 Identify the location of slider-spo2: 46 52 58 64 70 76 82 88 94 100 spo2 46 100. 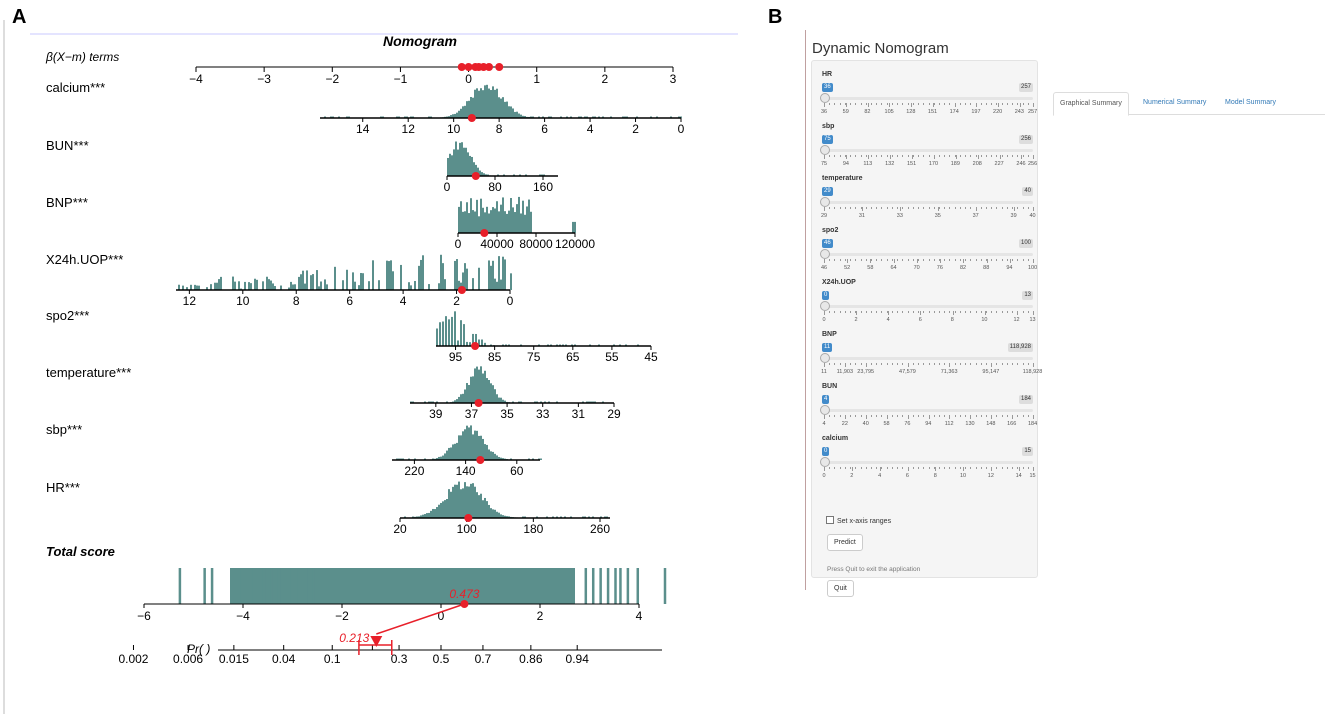
(928, 252).